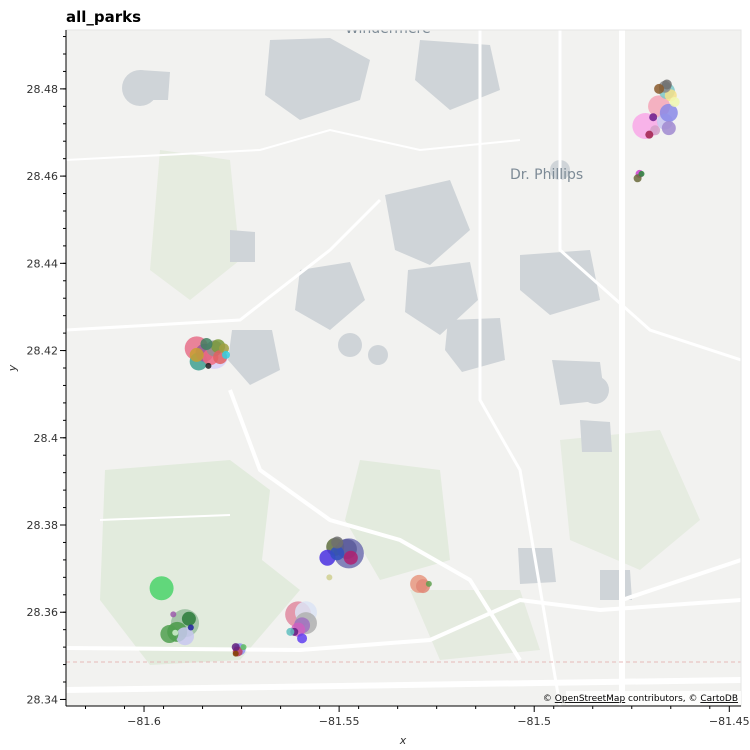  What do you see at coordinates (339, 721) in the screenshot?
I see `x-tick-label: −81.55` at bounding box center [339, 721].